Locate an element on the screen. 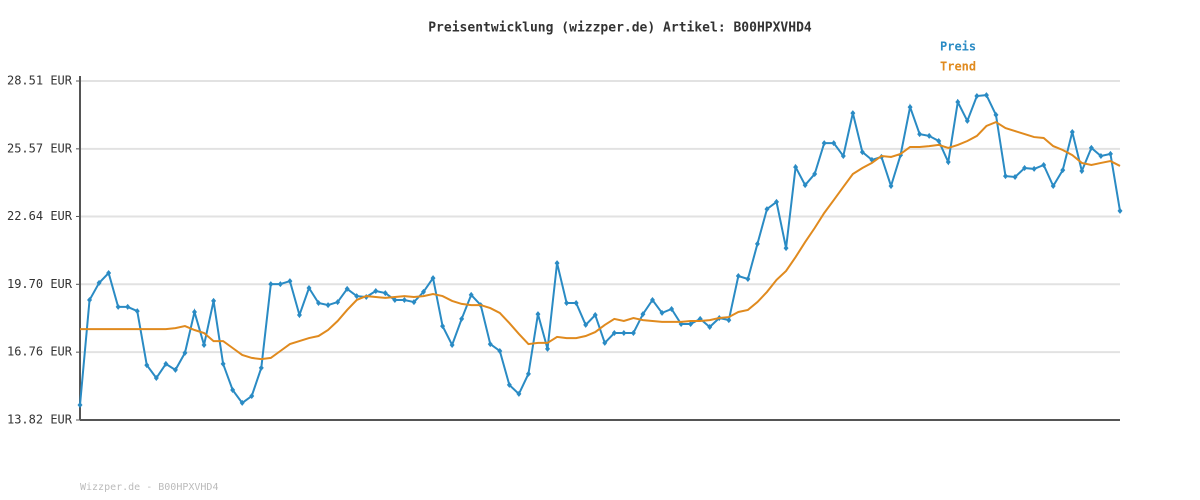 This screenshot has width=1200, height=500. footer: Wizzper.de - B00HPXVHD4 is located at coordinates (149, 487).